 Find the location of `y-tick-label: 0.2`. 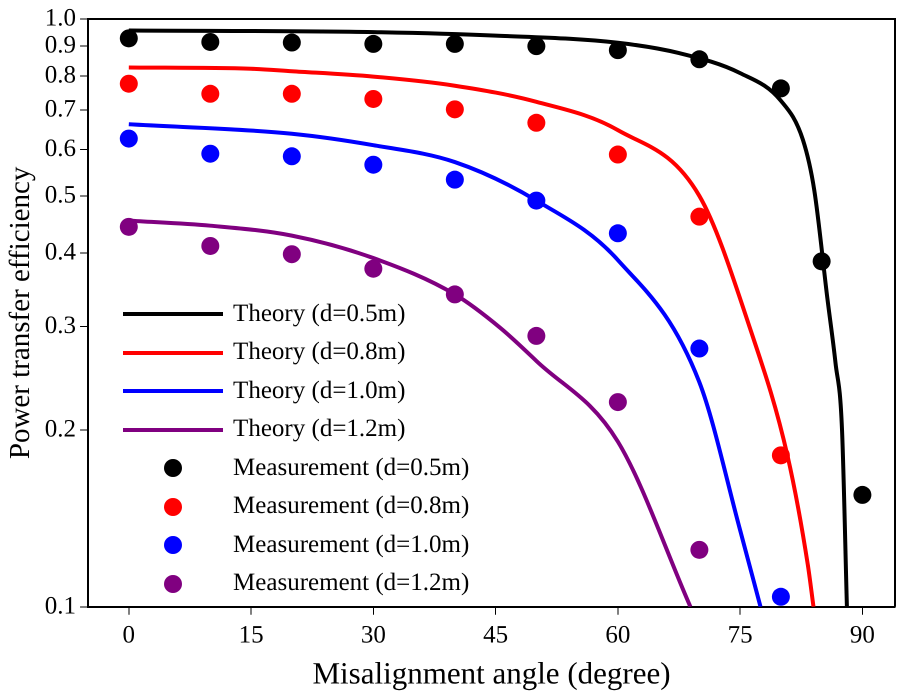

y-tick-label: 0.2 is located at coordinates (60, 428).